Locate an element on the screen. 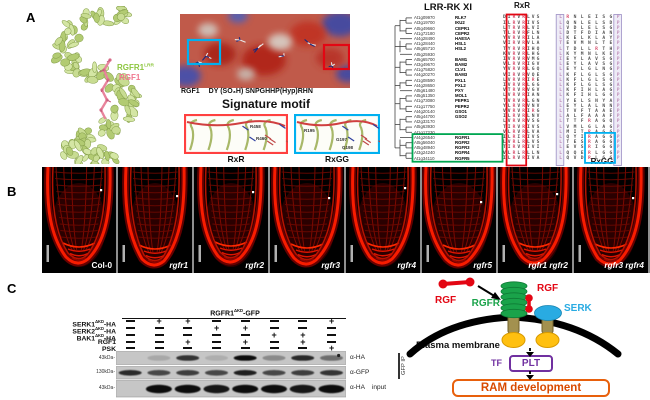 This screenshot has height=400, width=650. genotype-label: Col-0 is located at coordinates (102, 265).